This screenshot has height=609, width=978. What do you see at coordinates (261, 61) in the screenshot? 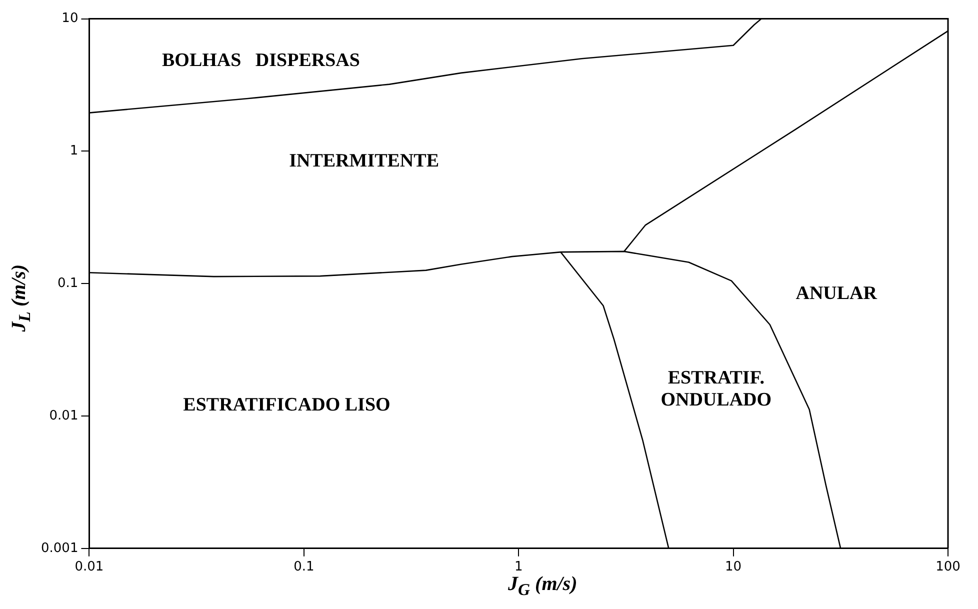
I see `annotation: BOLHAS DISPERSAS` at bounding box center [261, 61].